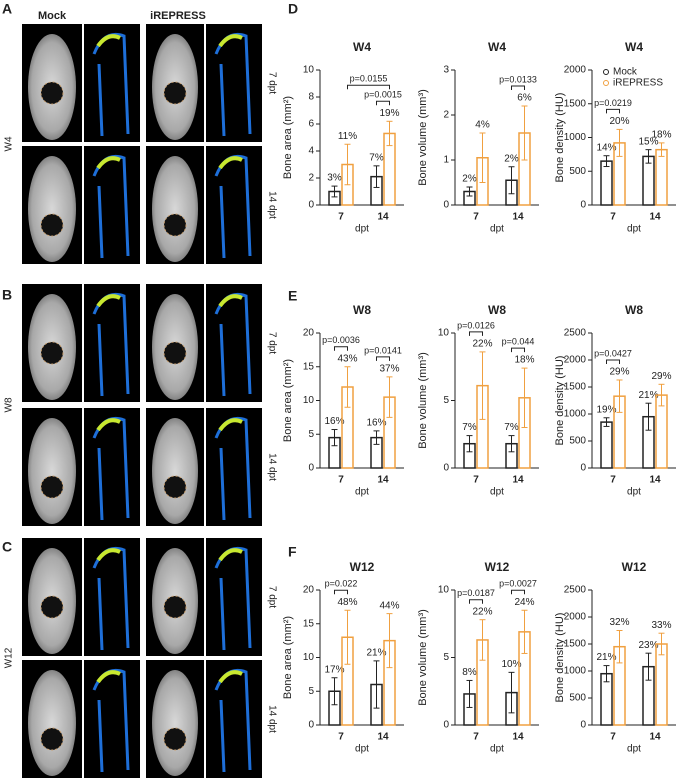 Image resolution: width=682 pixels, height=783 pixels. What do you see at coordinates (369, 79) in the screenshot?
I see `p-value: p=0.0155` at bounding box center [369, 79].